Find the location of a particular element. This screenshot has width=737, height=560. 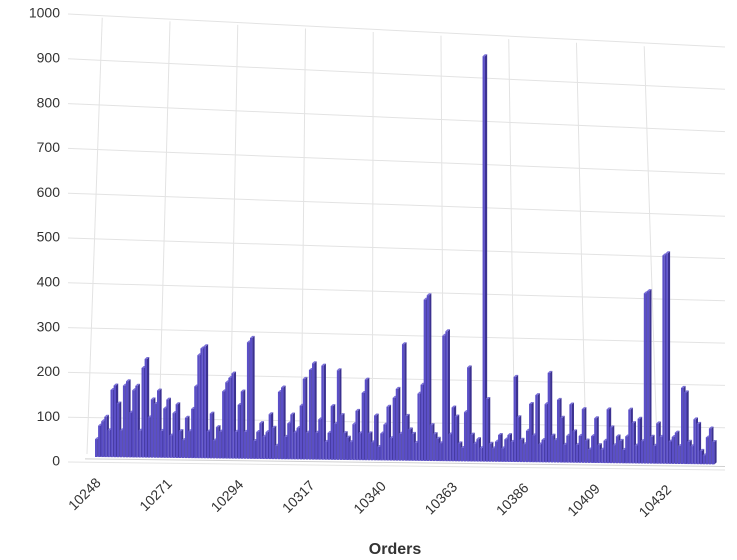

y-tick-label: 1000 is located at coordinates (44, 13).